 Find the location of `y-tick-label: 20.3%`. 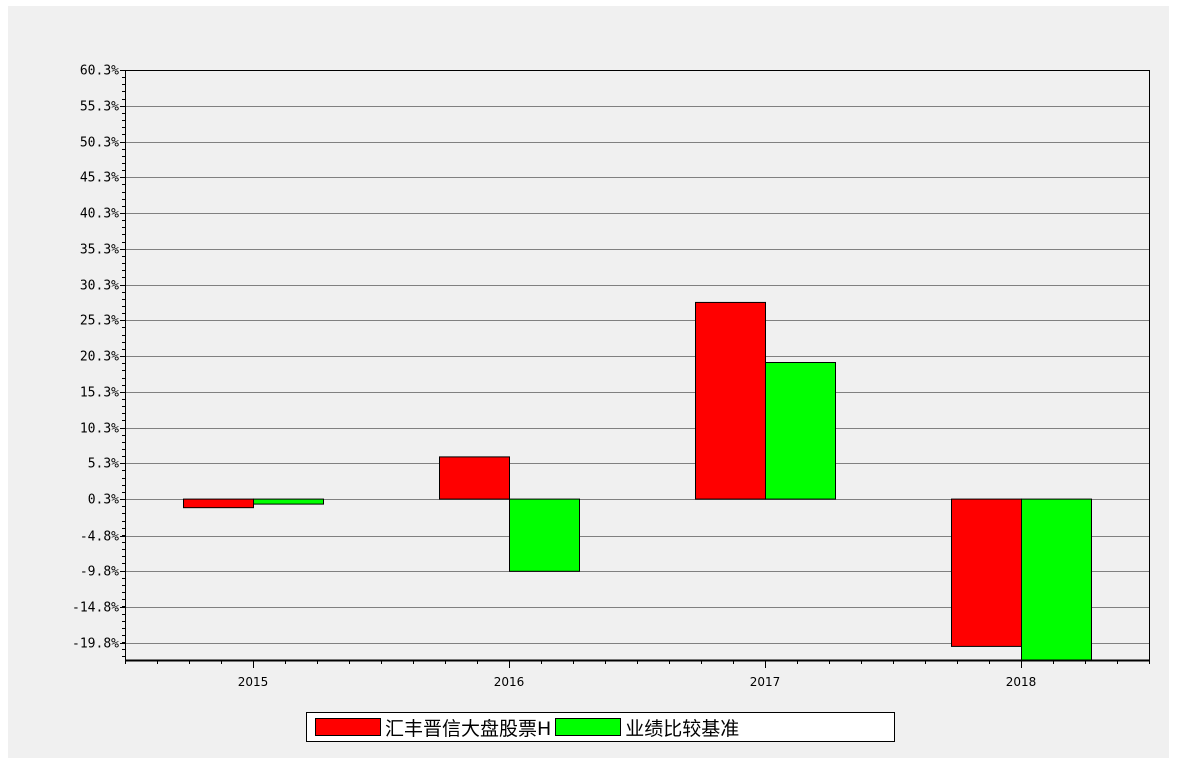

y-tick-label: 20.3% is located at coordinates (99, 357).